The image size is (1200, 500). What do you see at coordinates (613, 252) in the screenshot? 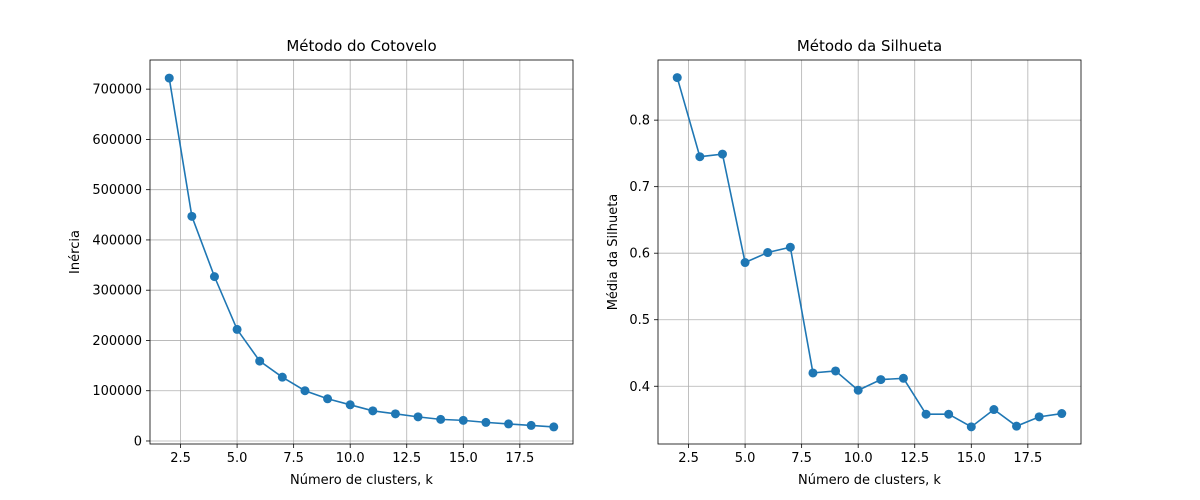
I see `y-axis-label: Média da Silhueta` at bounding box center [613, 252].